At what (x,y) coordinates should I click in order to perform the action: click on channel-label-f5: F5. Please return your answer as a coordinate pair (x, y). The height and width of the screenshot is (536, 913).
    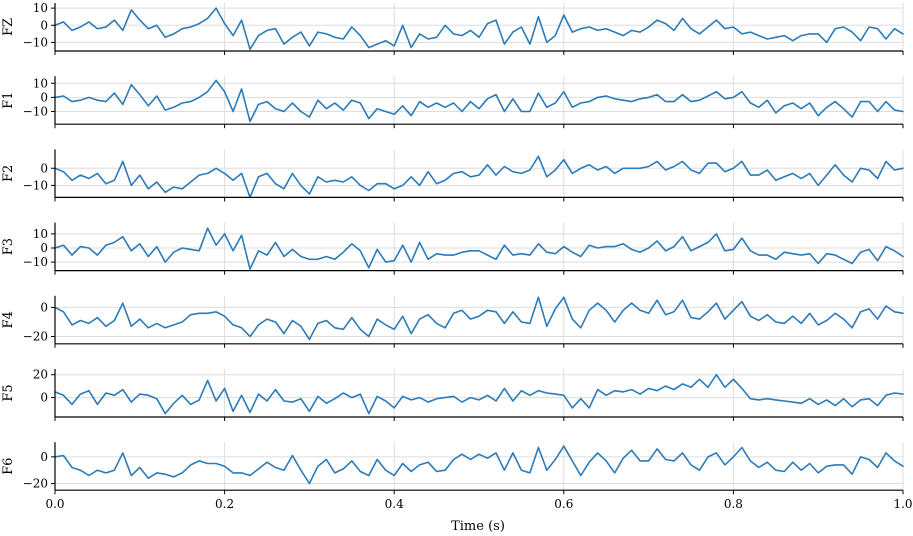
    Looking at the image, I should click on (8, 392).